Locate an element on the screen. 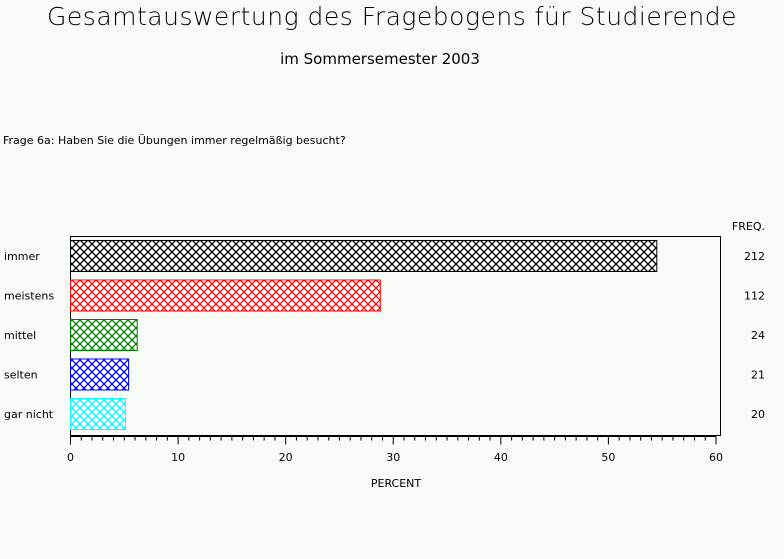  x-tick-label: 60 is located at coordinates (716, 457).